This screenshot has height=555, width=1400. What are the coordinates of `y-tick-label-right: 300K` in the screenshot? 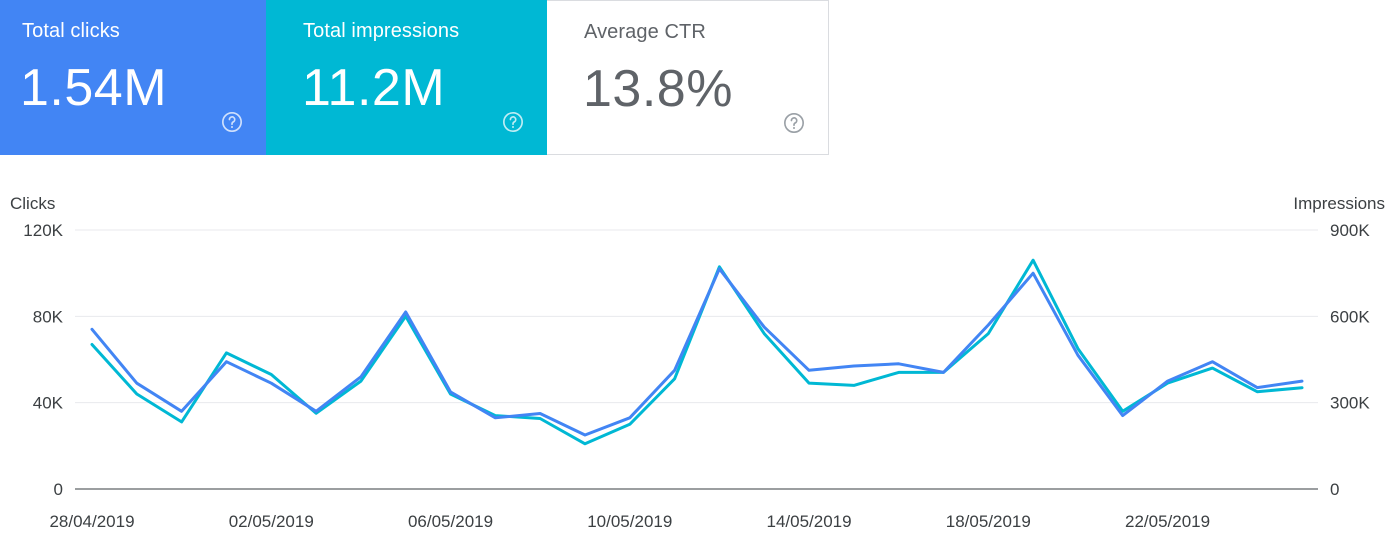 It's located at (1350, 403).